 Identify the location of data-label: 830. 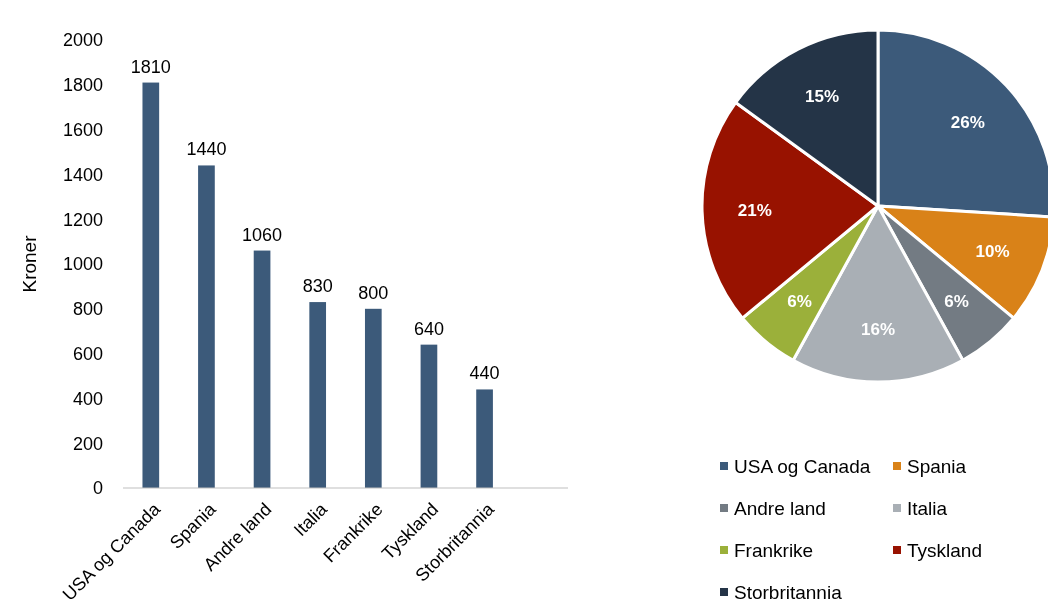
(317, 286).